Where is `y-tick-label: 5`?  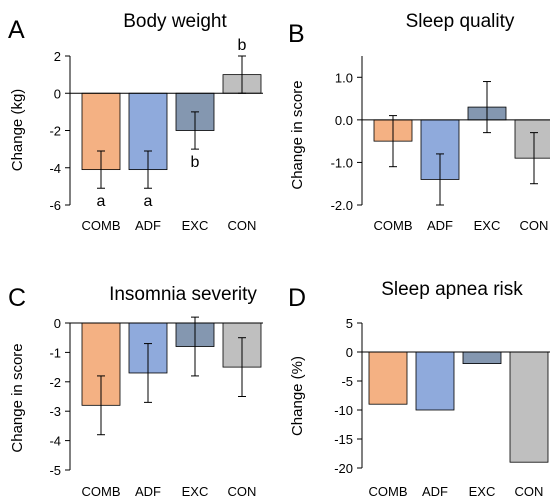
y-tick-label: 5 is located at coordinates (349, 323).